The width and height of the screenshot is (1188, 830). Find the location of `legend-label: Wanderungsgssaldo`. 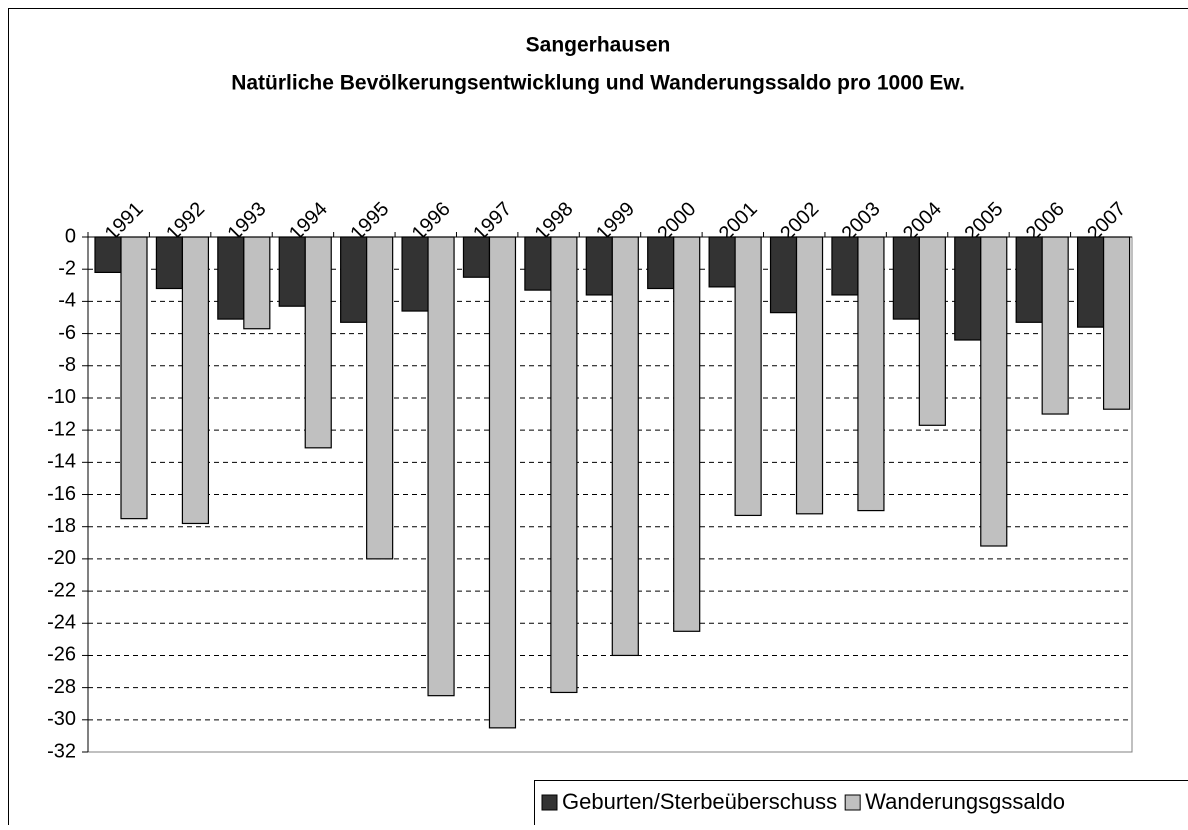

legend-label: Wanderungsgssaldo is located at coordinates (965, 801).